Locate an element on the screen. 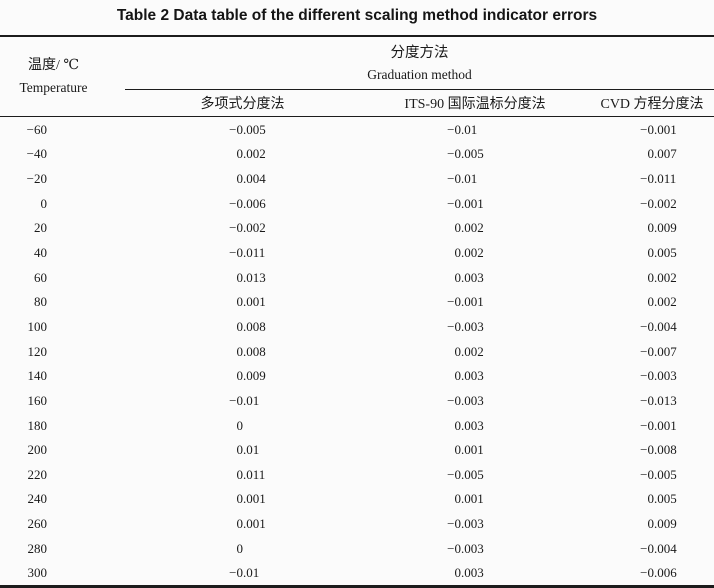 The width and height of the screenshot is (714, 588). error-value-cell: −0.007 is located at coordinates (652, 351).